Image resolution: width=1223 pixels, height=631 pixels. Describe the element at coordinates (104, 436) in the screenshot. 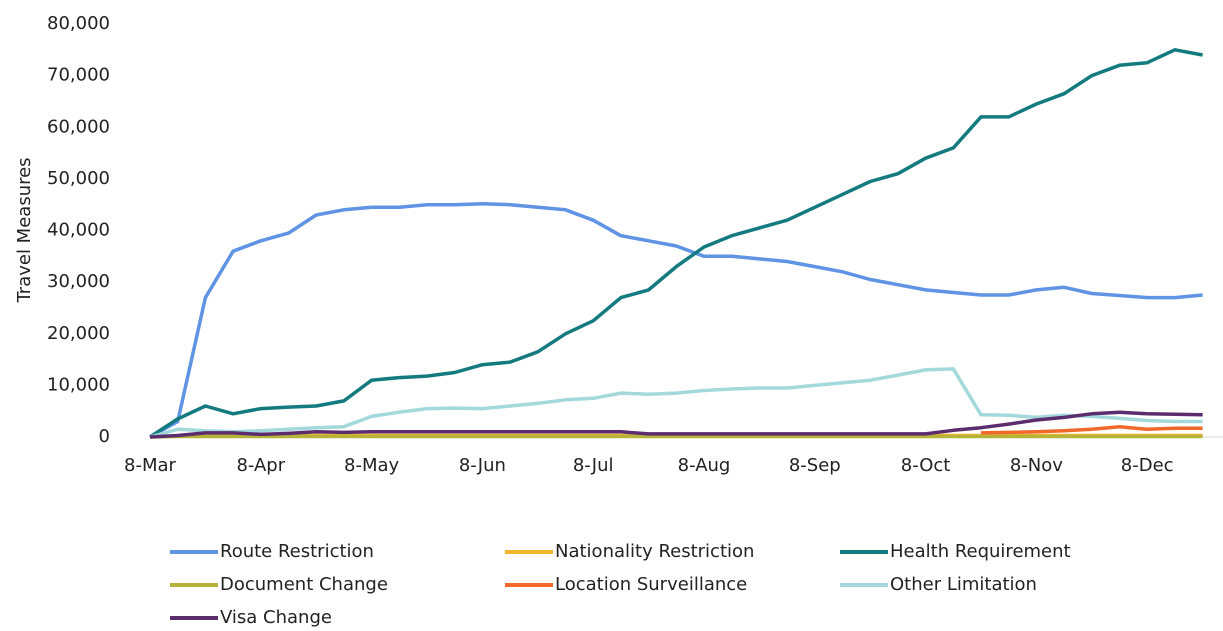

I see `y-tick-label: 0` at that location.